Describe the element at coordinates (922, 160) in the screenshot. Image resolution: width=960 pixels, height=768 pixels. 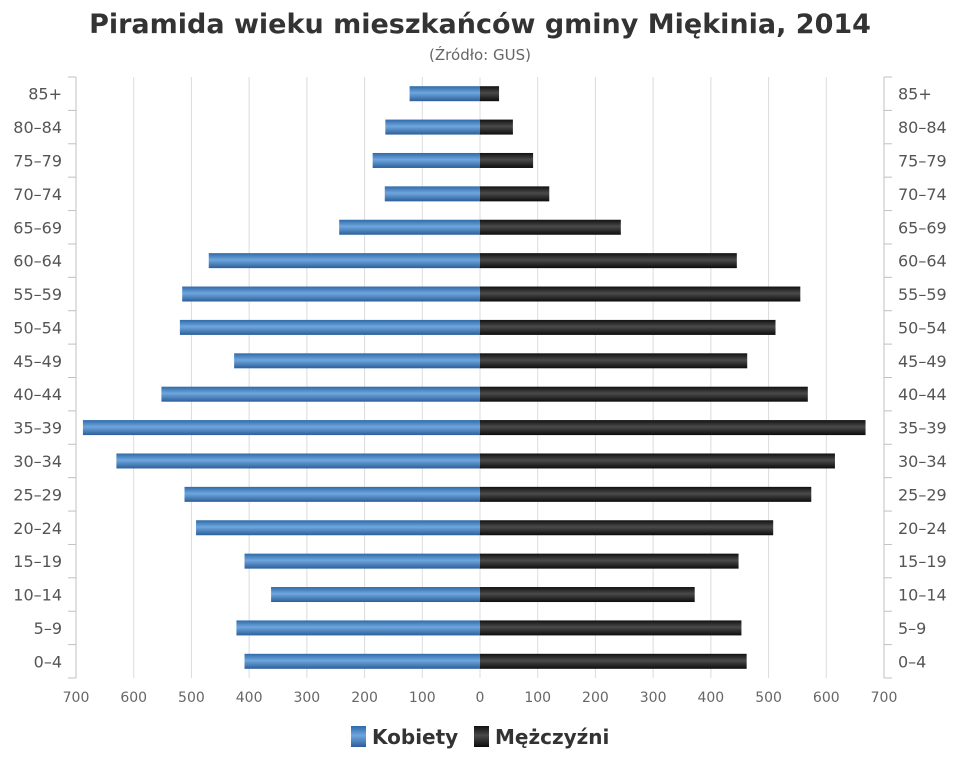
I see `category-label-right: 75–79` at that location.